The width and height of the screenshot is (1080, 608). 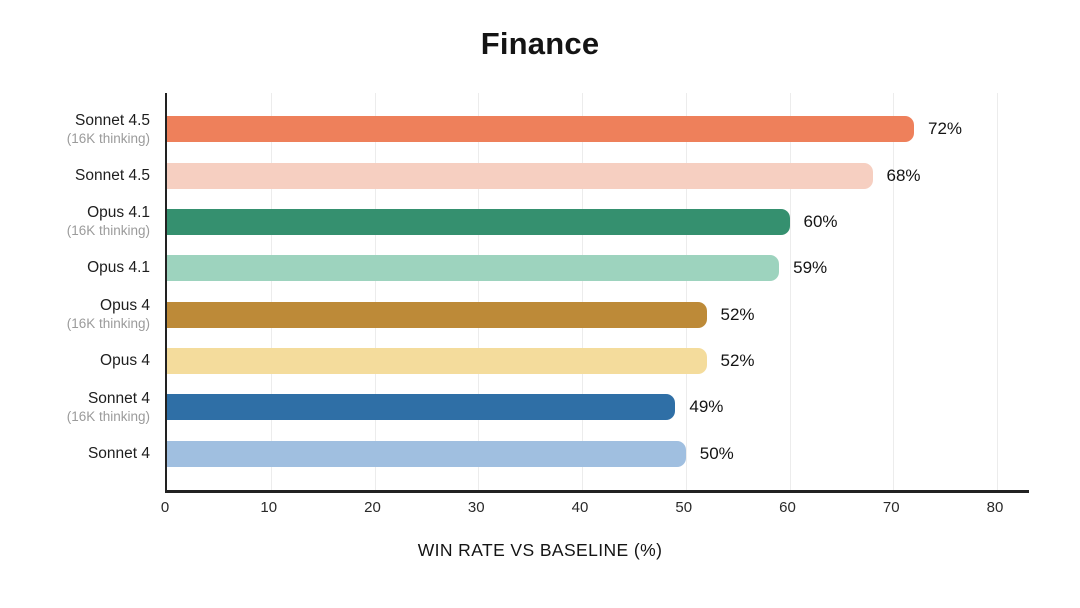 What do you see at coordinates (372, 507) in the screenshot?
I see `x-tick-label: 20` at bounding box center [372, 507].